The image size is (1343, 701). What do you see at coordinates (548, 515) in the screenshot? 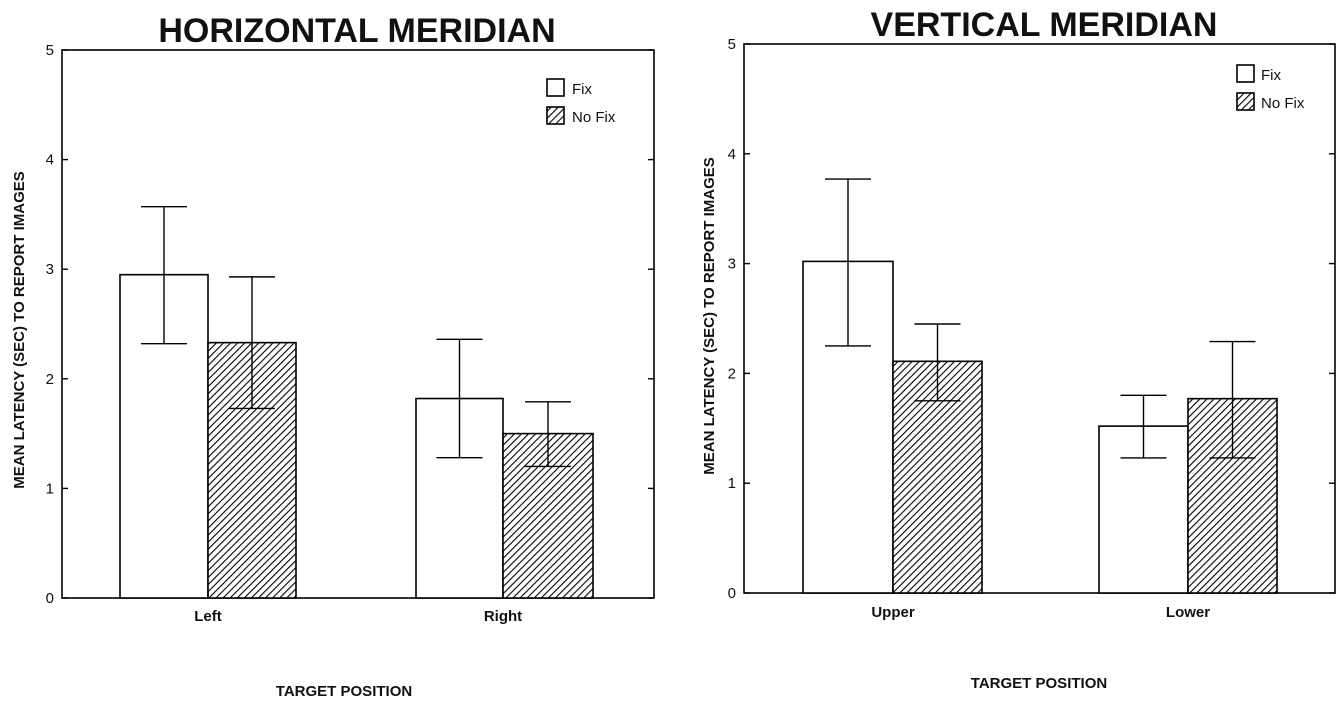
I see `bar-nofix-right` at bounding box center [548, 515].